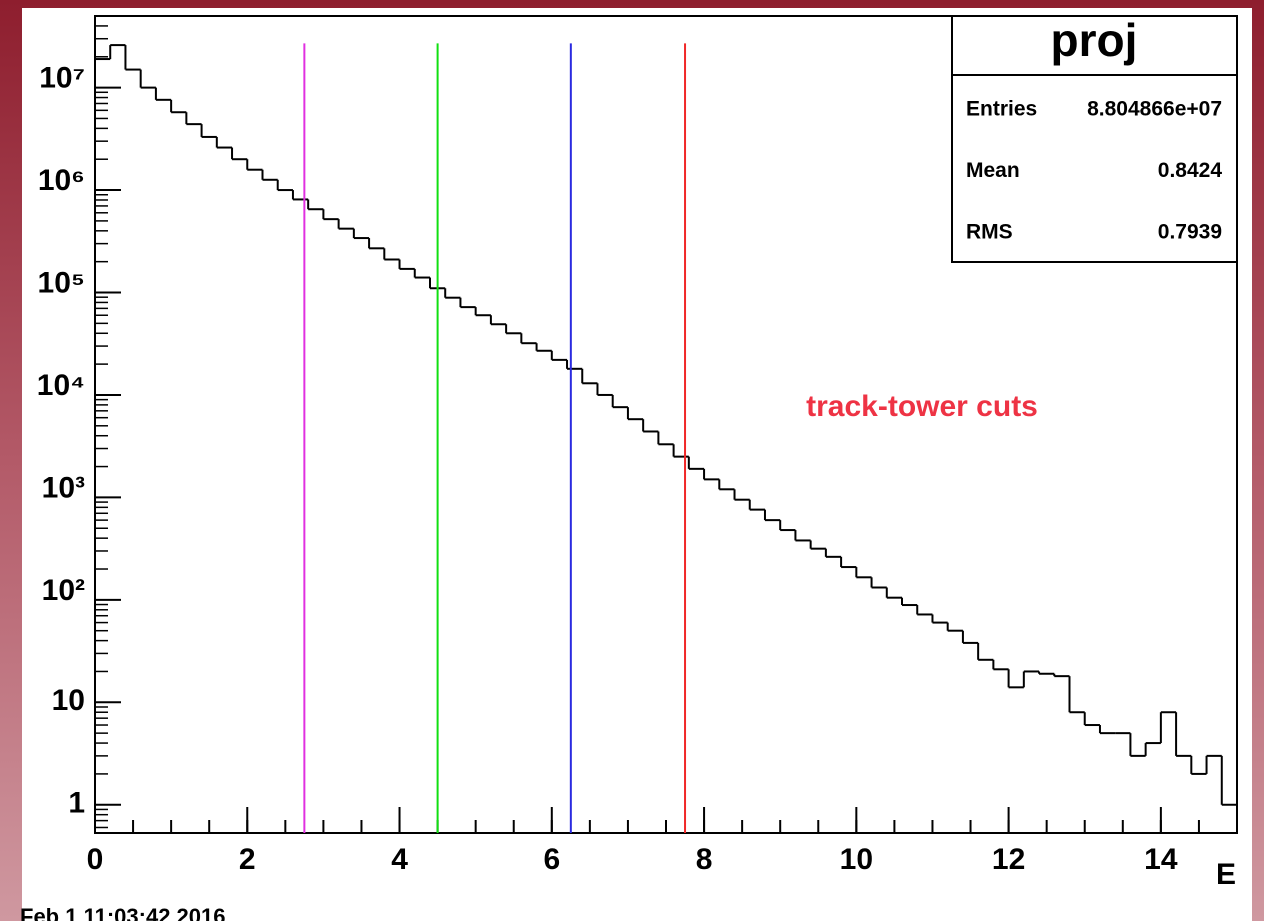 The width and height of the screenshot is (1264, 921). What do you see at coordinates (61, 282) in the screenshot?
I see `y-tick-label: 10⁵` at bounding box center [61, 282].